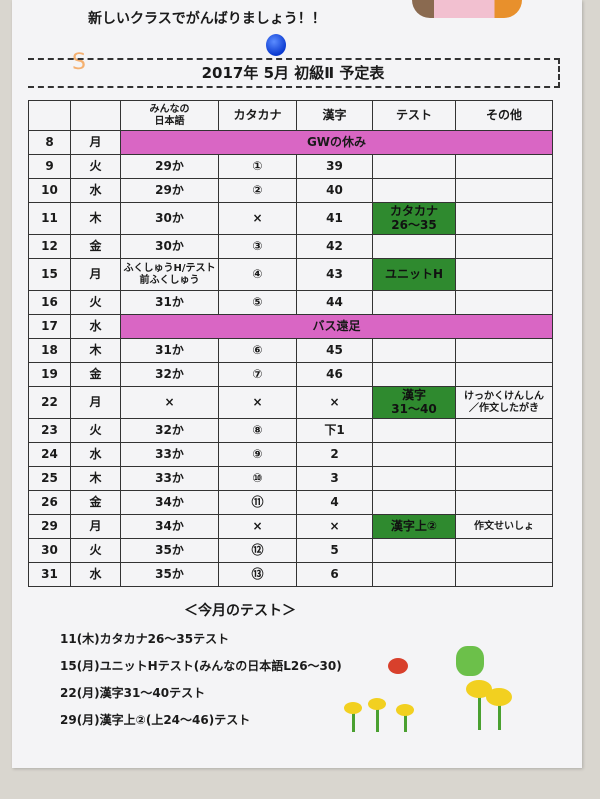  Describe the element at coordinates (49, 246) in the screenshot. I see `day-cell: 12` at that location.